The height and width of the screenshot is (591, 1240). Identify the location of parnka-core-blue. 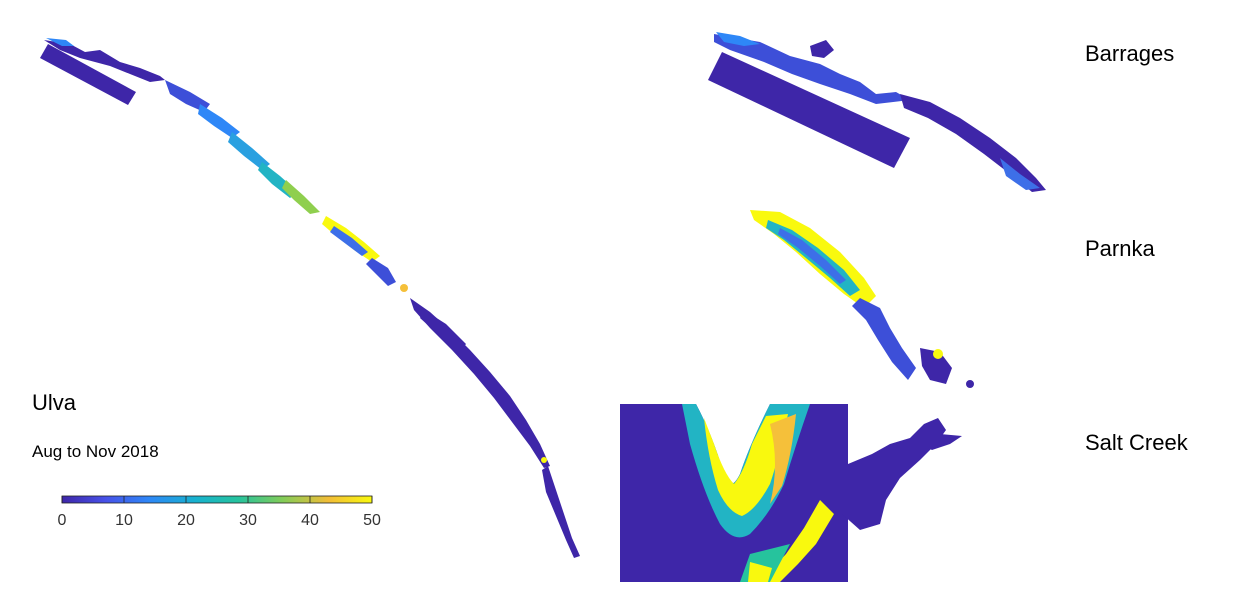
(812, 256).